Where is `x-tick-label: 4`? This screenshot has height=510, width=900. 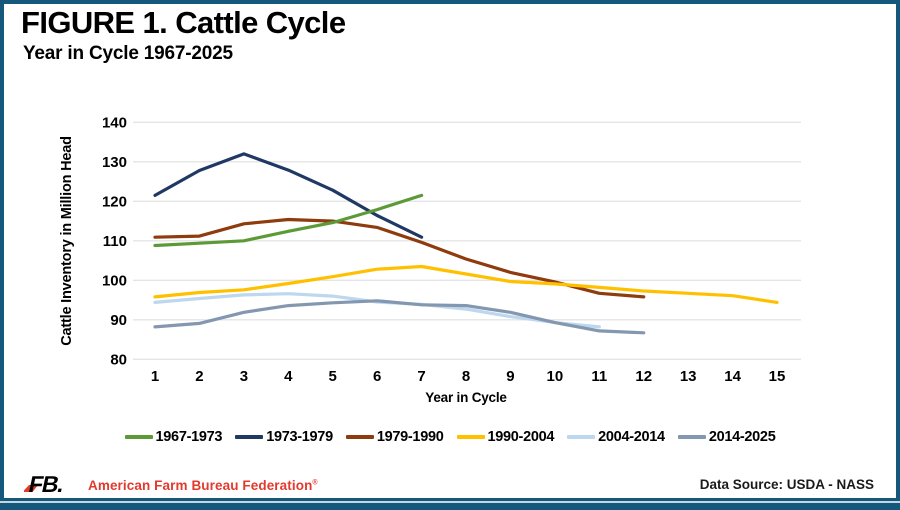
x-tick-label: 4 is located at coordinates (288, 376).